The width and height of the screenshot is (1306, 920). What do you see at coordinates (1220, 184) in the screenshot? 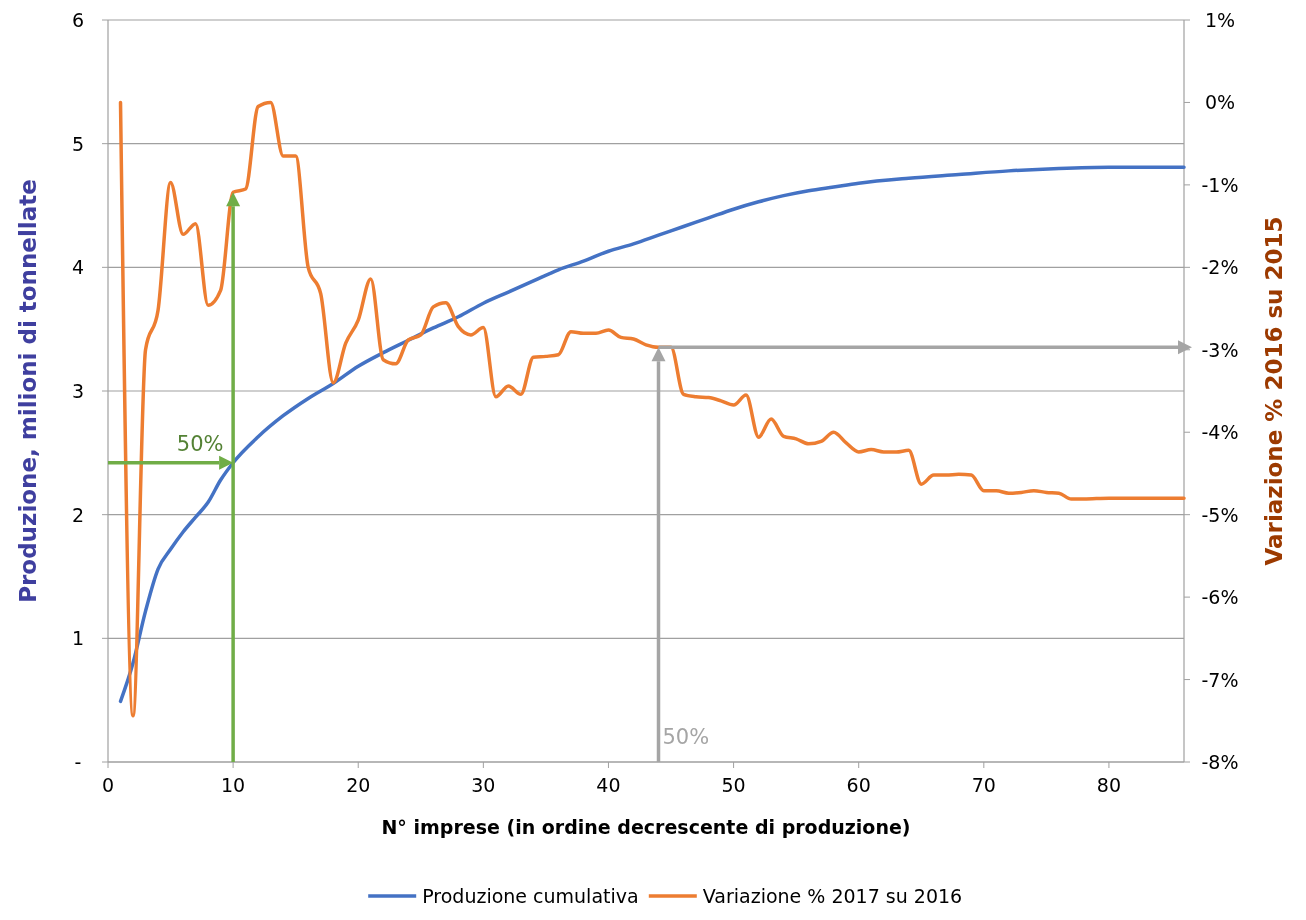
I see `y2-tick-label: -1%` at bounding box center [1220, 184].